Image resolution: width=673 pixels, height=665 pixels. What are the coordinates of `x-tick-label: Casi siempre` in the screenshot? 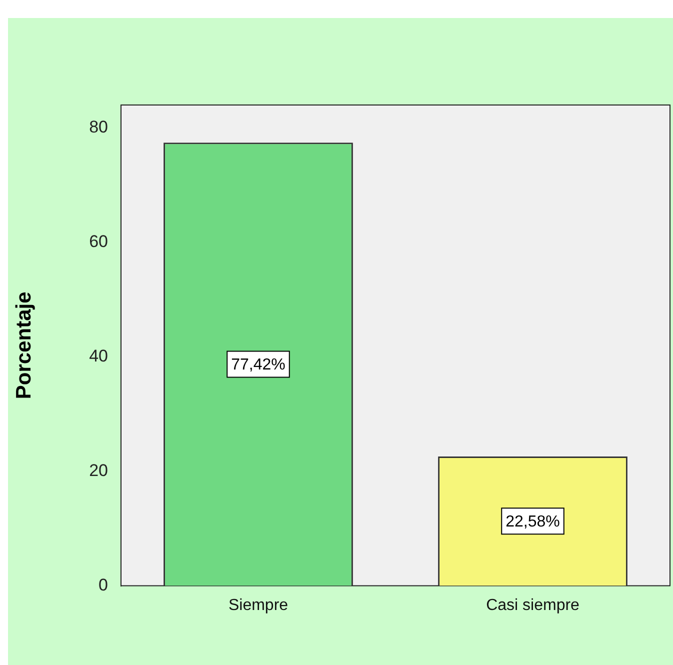 It's located at (533, 605).